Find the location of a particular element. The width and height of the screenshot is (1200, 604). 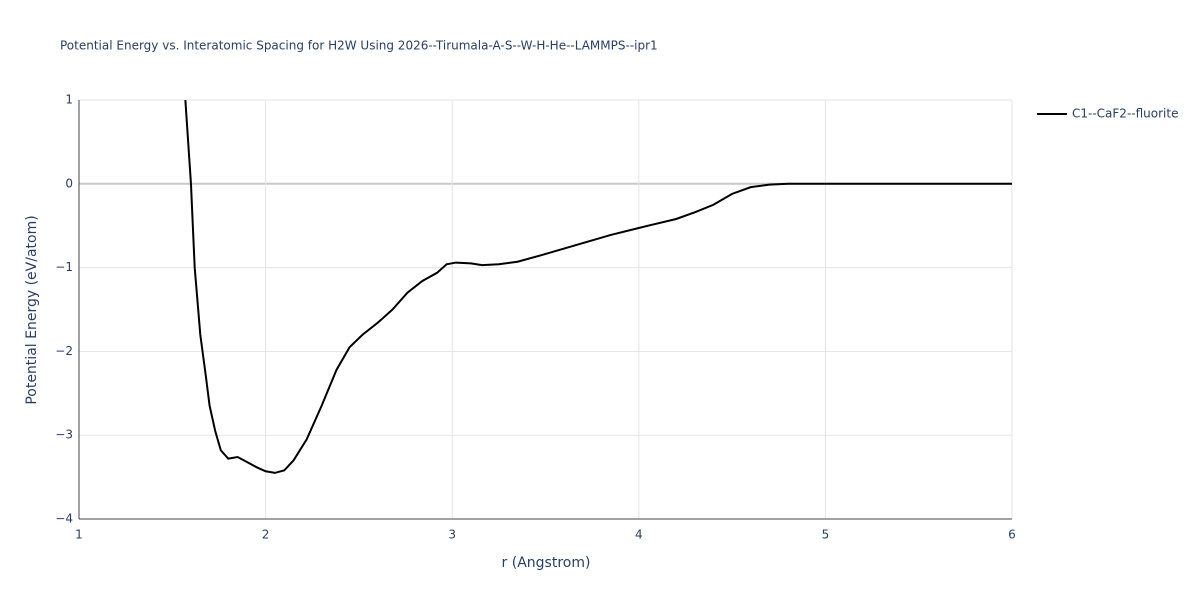

y-axis-title: Potential Energy (eV/atom) is located at coordinates (32, 309).